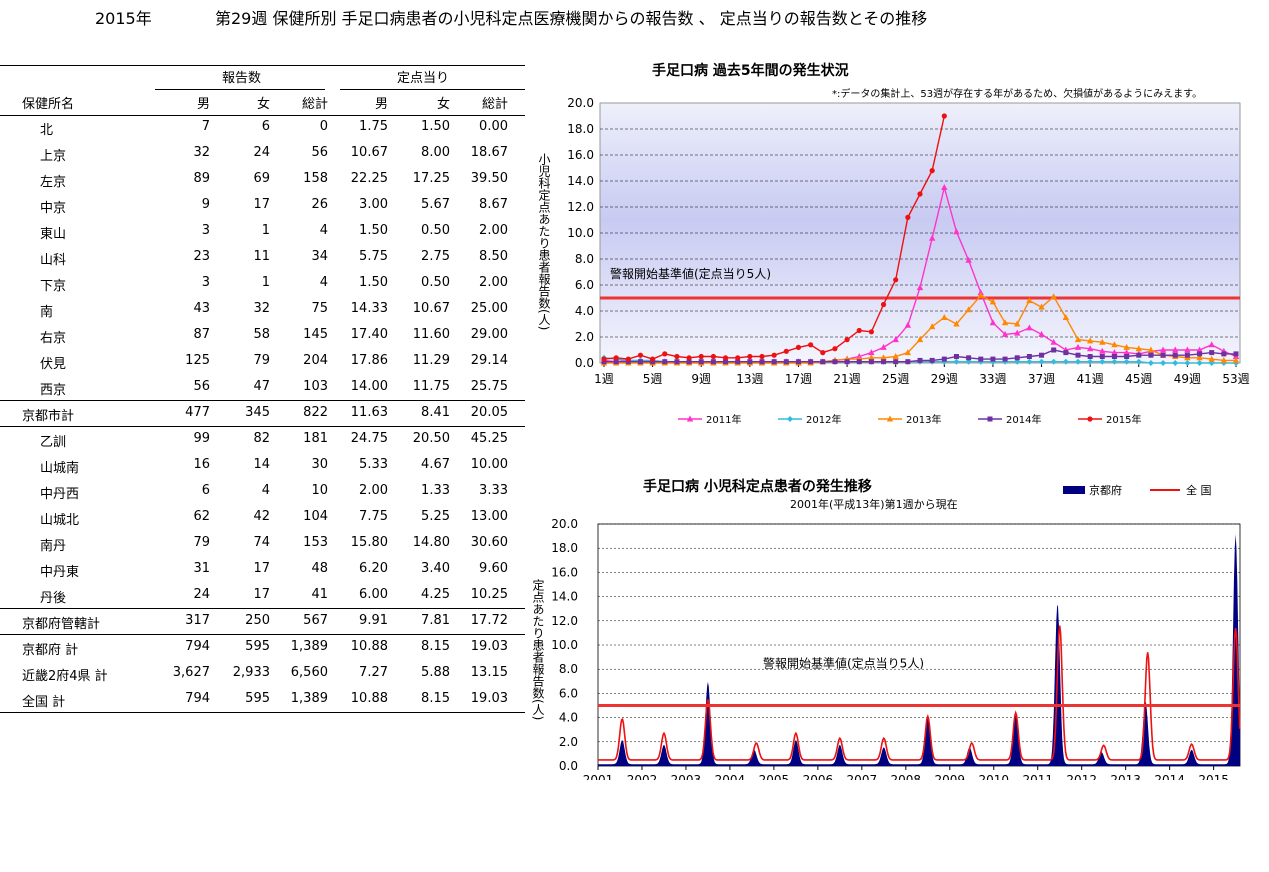  What do you see at coordinates (315, 516) in the screenshot?
I see `row-cell: 104` at bounding box center [315, 516].